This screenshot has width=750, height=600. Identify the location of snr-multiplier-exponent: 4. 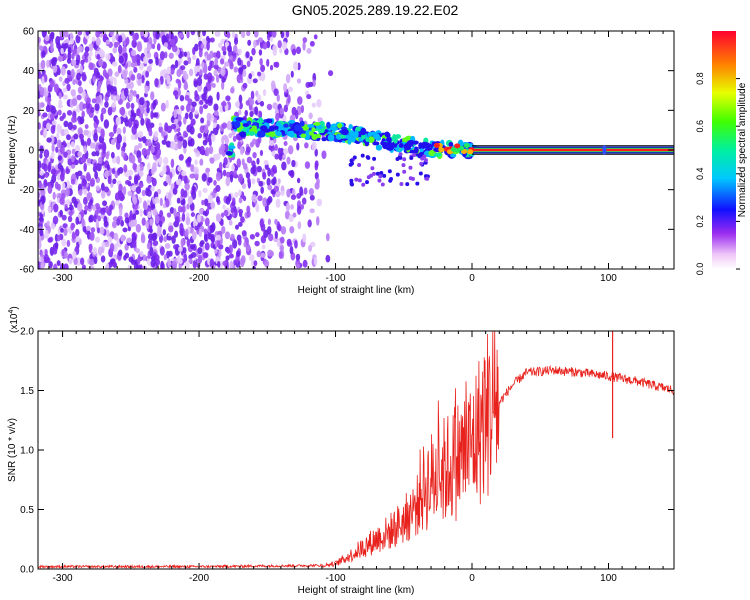
(11, 312).